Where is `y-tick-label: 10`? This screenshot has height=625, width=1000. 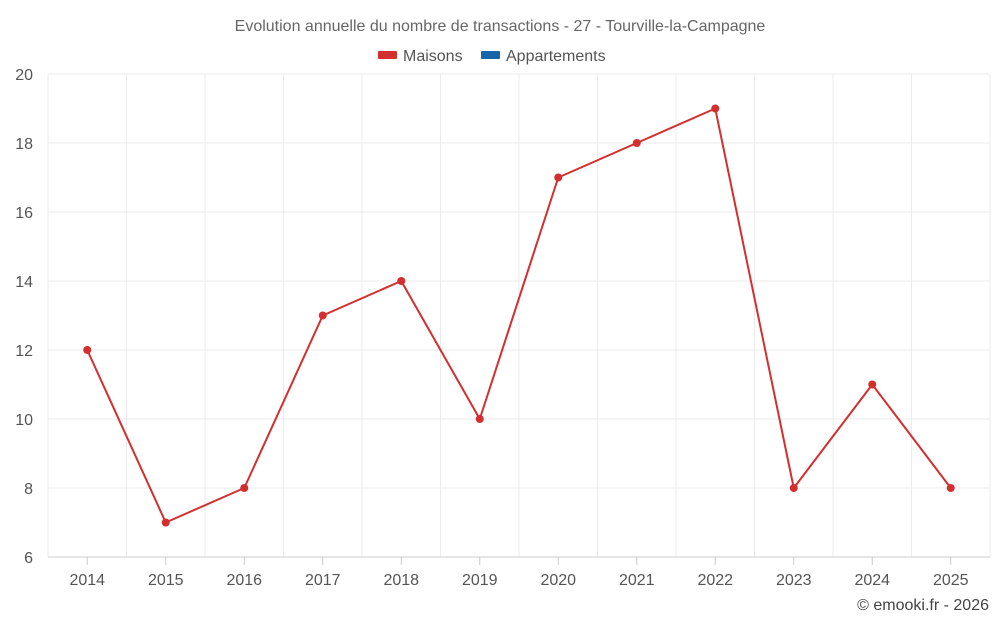
y-tick-label: 10 is located at coordinates (24, 420).